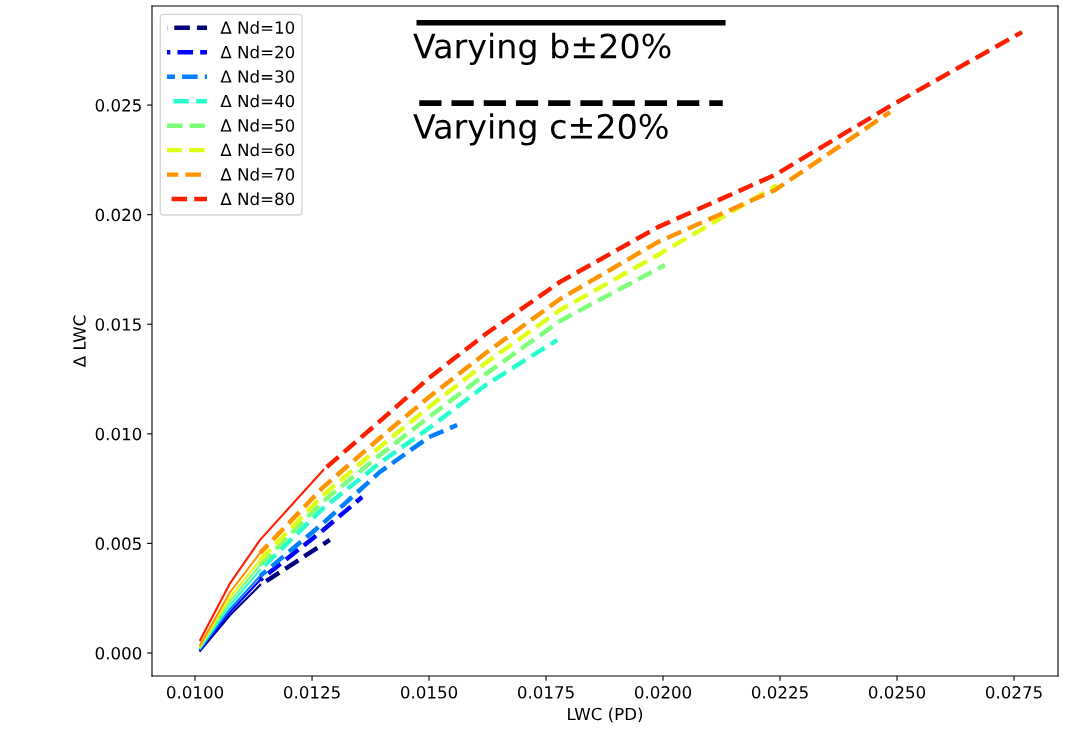 This screenshot has width=1072, height=756. Describe the element at coordinates (605, 715) in the screenshot. I see `x-axis-title: LWC (PD)` at that location.